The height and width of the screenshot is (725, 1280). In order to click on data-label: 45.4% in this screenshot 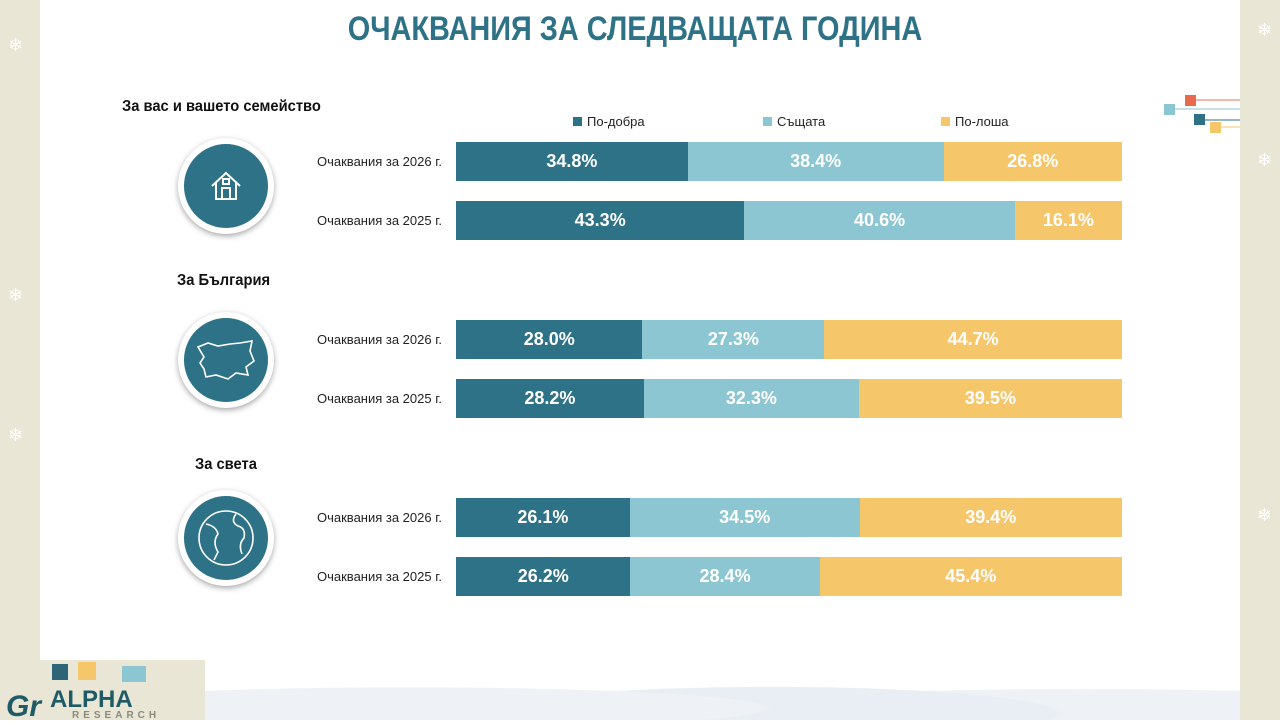, I will do `click(971, 576)`.